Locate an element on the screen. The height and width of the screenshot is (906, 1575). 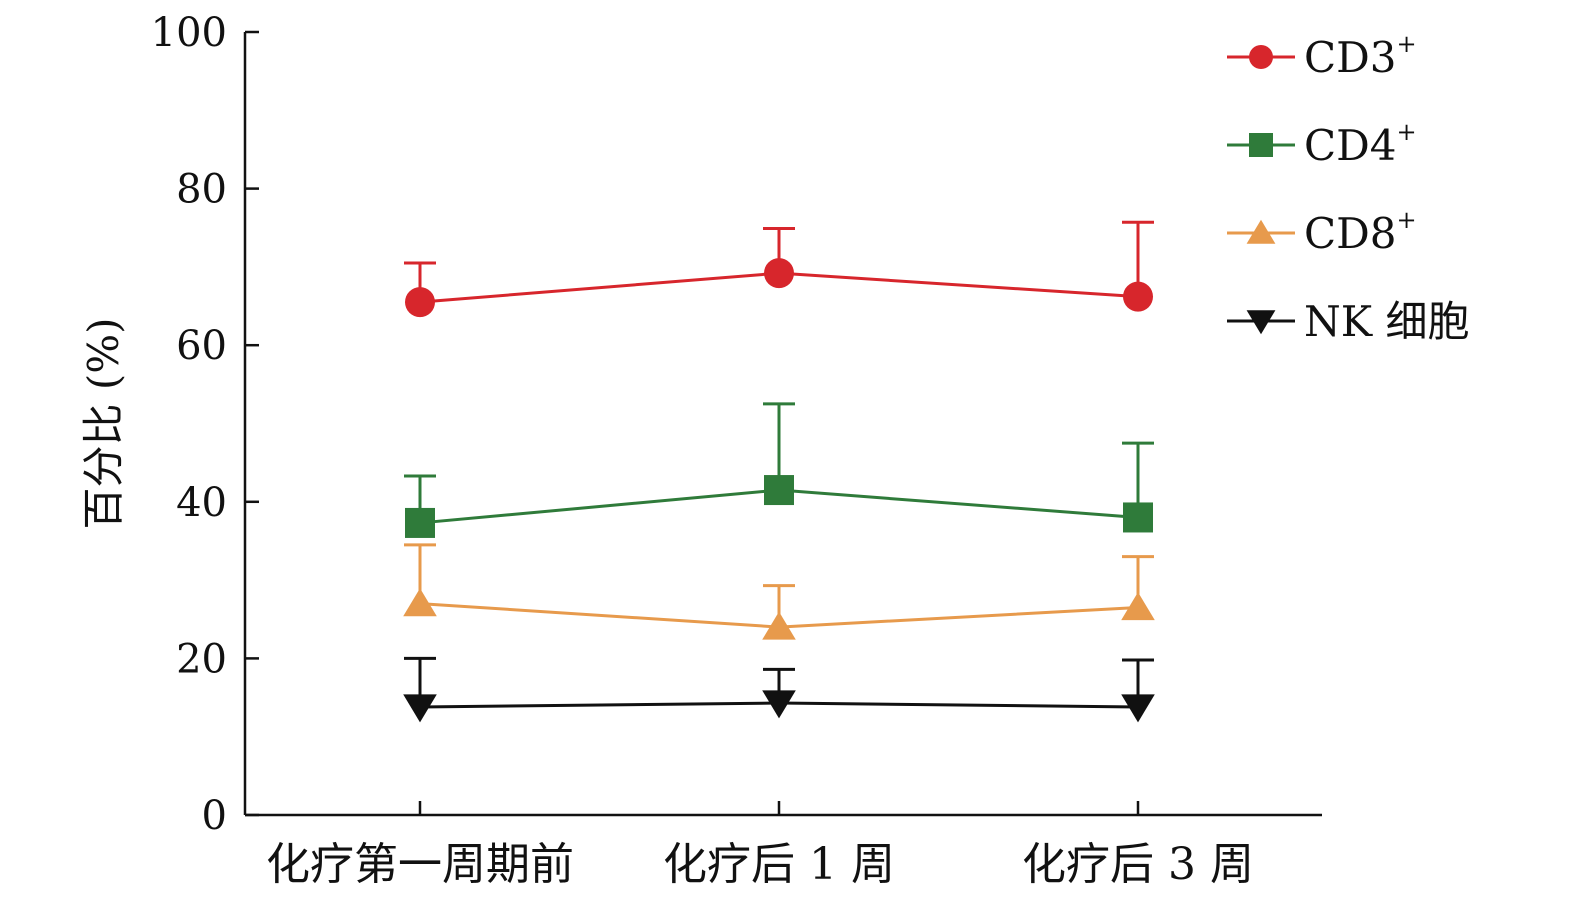
y-tick-label: 40 is located at coordinates (201, 503).